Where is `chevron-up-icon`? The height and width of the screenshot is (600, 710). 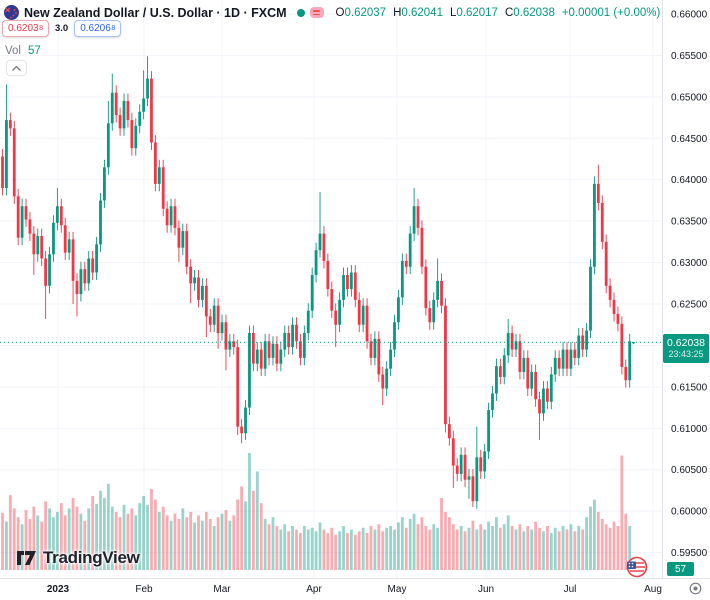
chevron-up-icon is located at coordinates (16, 68).